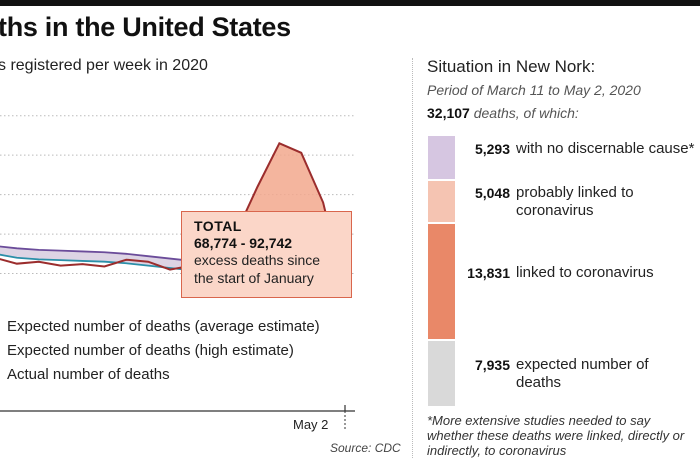 The width and height of the screenshot is (700, 467). What do you see at coordinates (441, 202) in the screenshot?
I see `bar-segment-probably-linked` at bounding box center [441, 202].